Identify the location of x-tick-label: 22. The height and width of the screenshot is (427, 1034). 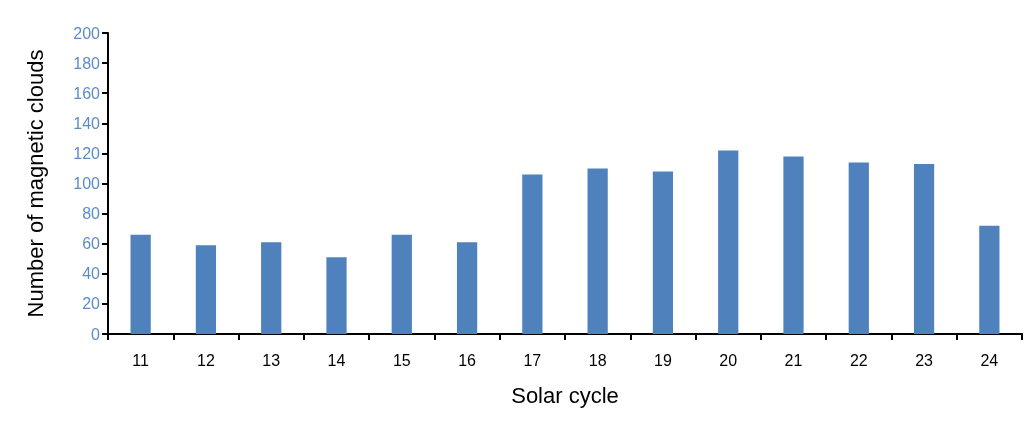
(858, 360).